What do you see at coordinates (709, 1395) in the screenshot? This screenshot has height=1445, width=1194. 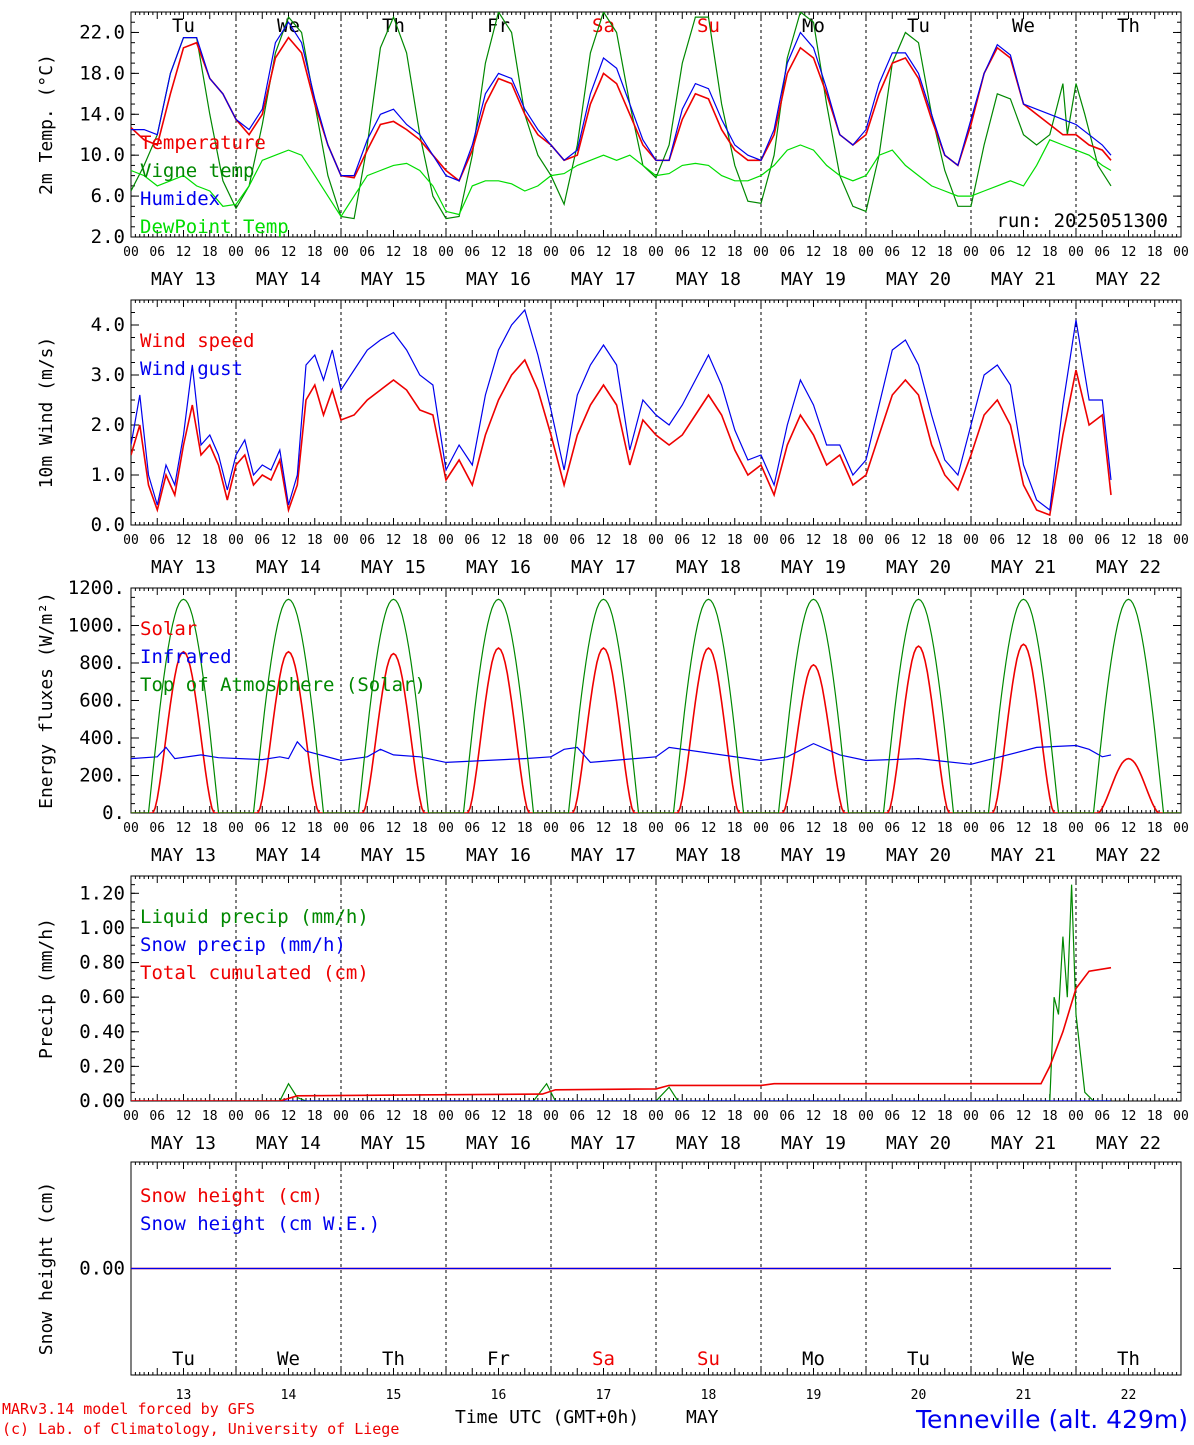 I see `day-number-label: 18` at bounding box center [709, 1395].